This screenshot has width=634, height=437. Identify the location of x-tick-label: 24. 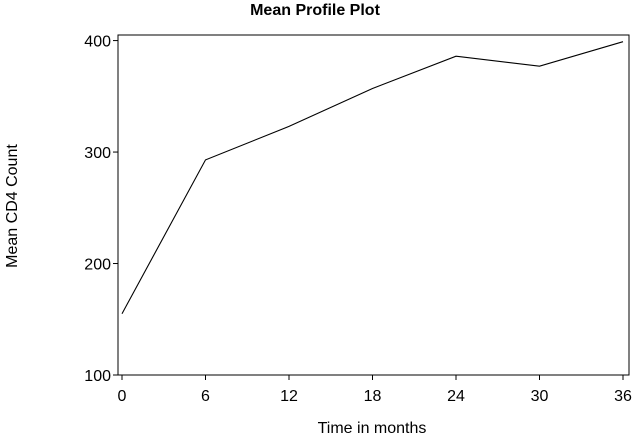
(456, 396).